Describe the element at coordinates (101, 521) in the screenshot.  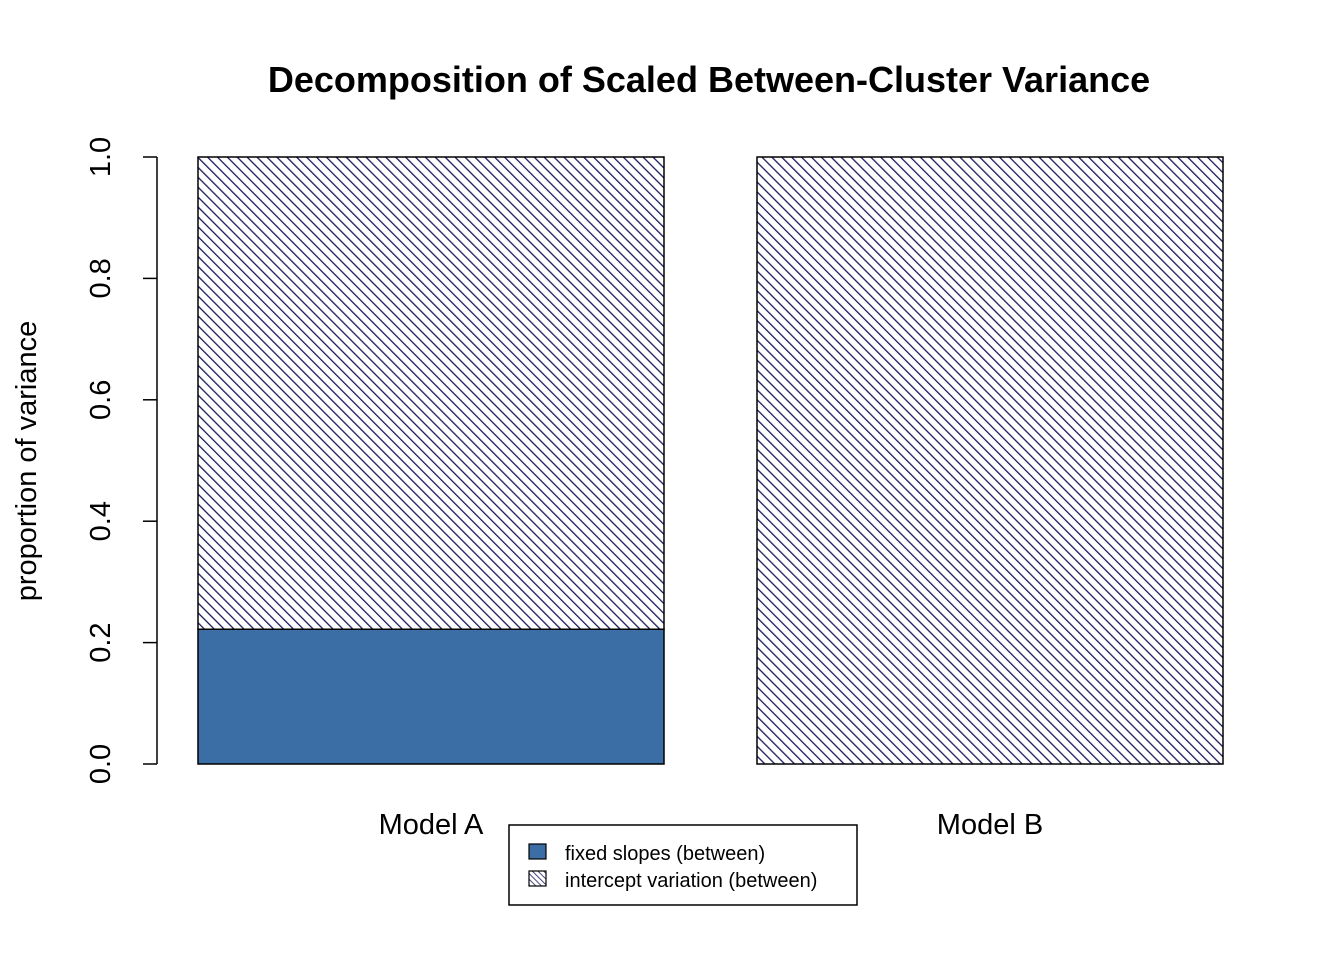
I see `y-tick-label: 0.4` at that location.